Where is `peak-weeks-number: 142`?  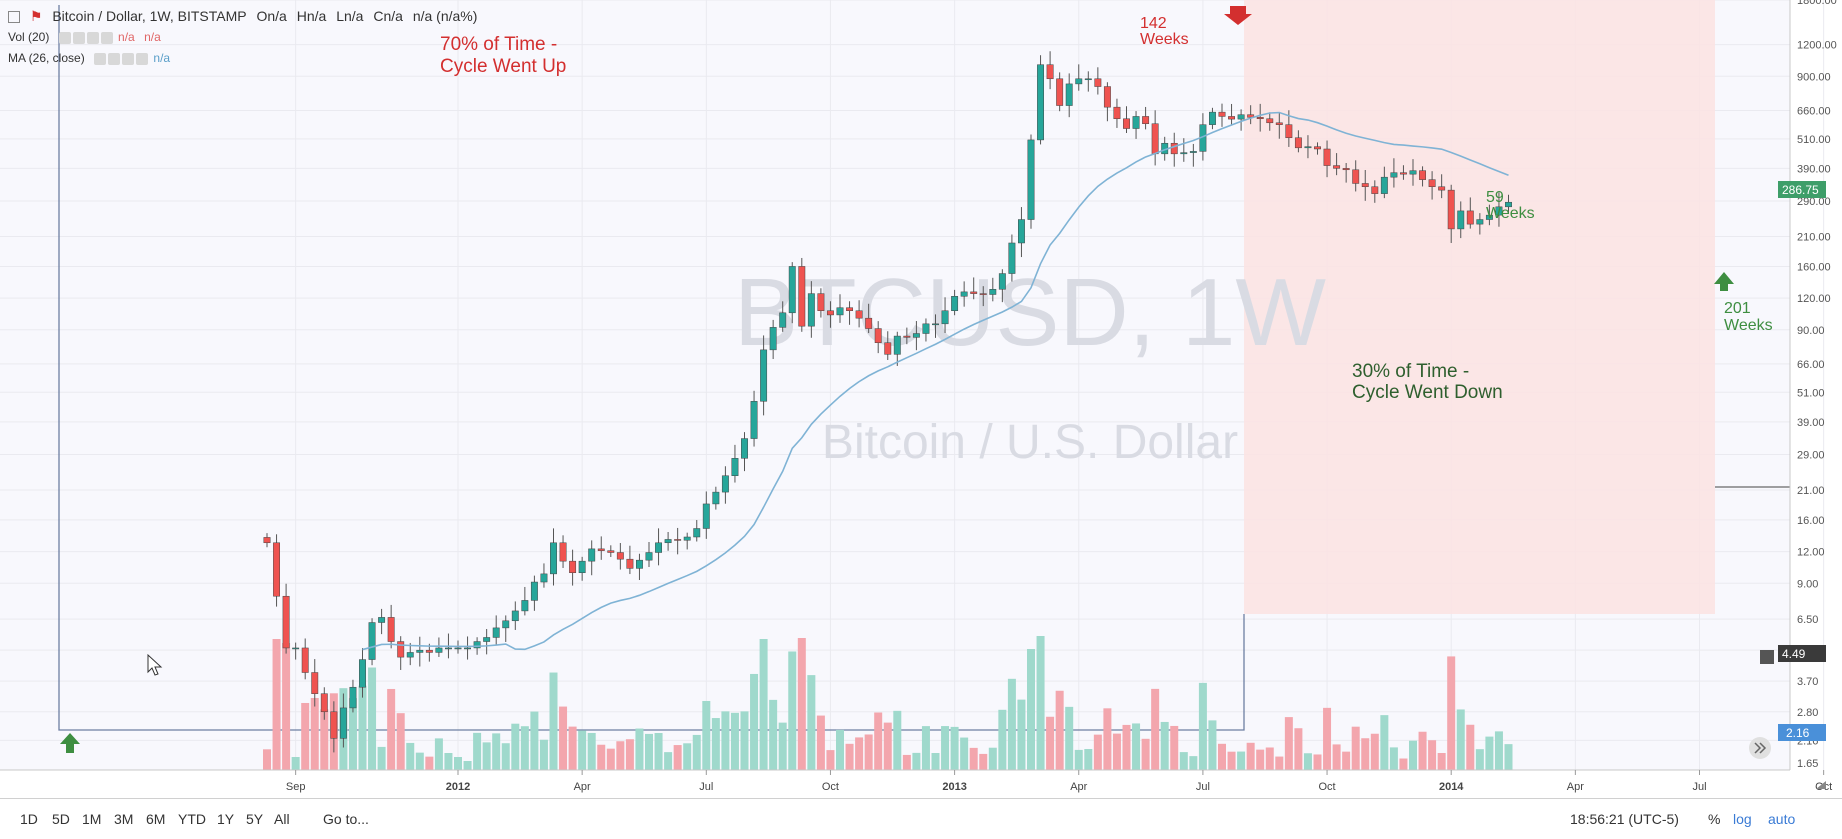 peak-weeks-number: 142 is located at coordinates (1153, 23).